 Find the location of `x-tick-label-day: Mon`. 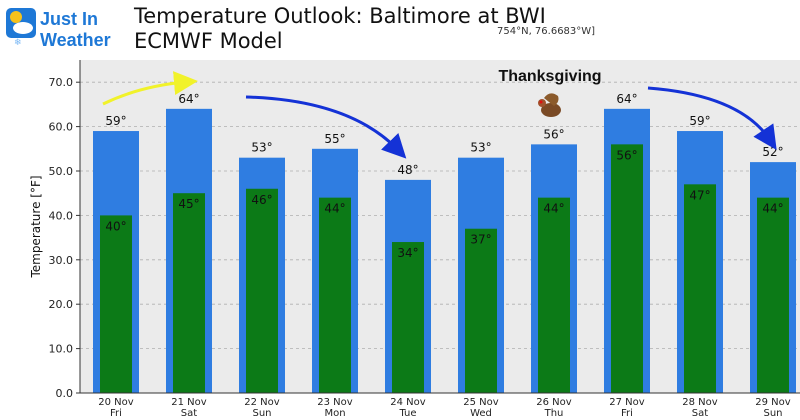

x-tick-label-day: Mon is located at coordinates (334, 413).